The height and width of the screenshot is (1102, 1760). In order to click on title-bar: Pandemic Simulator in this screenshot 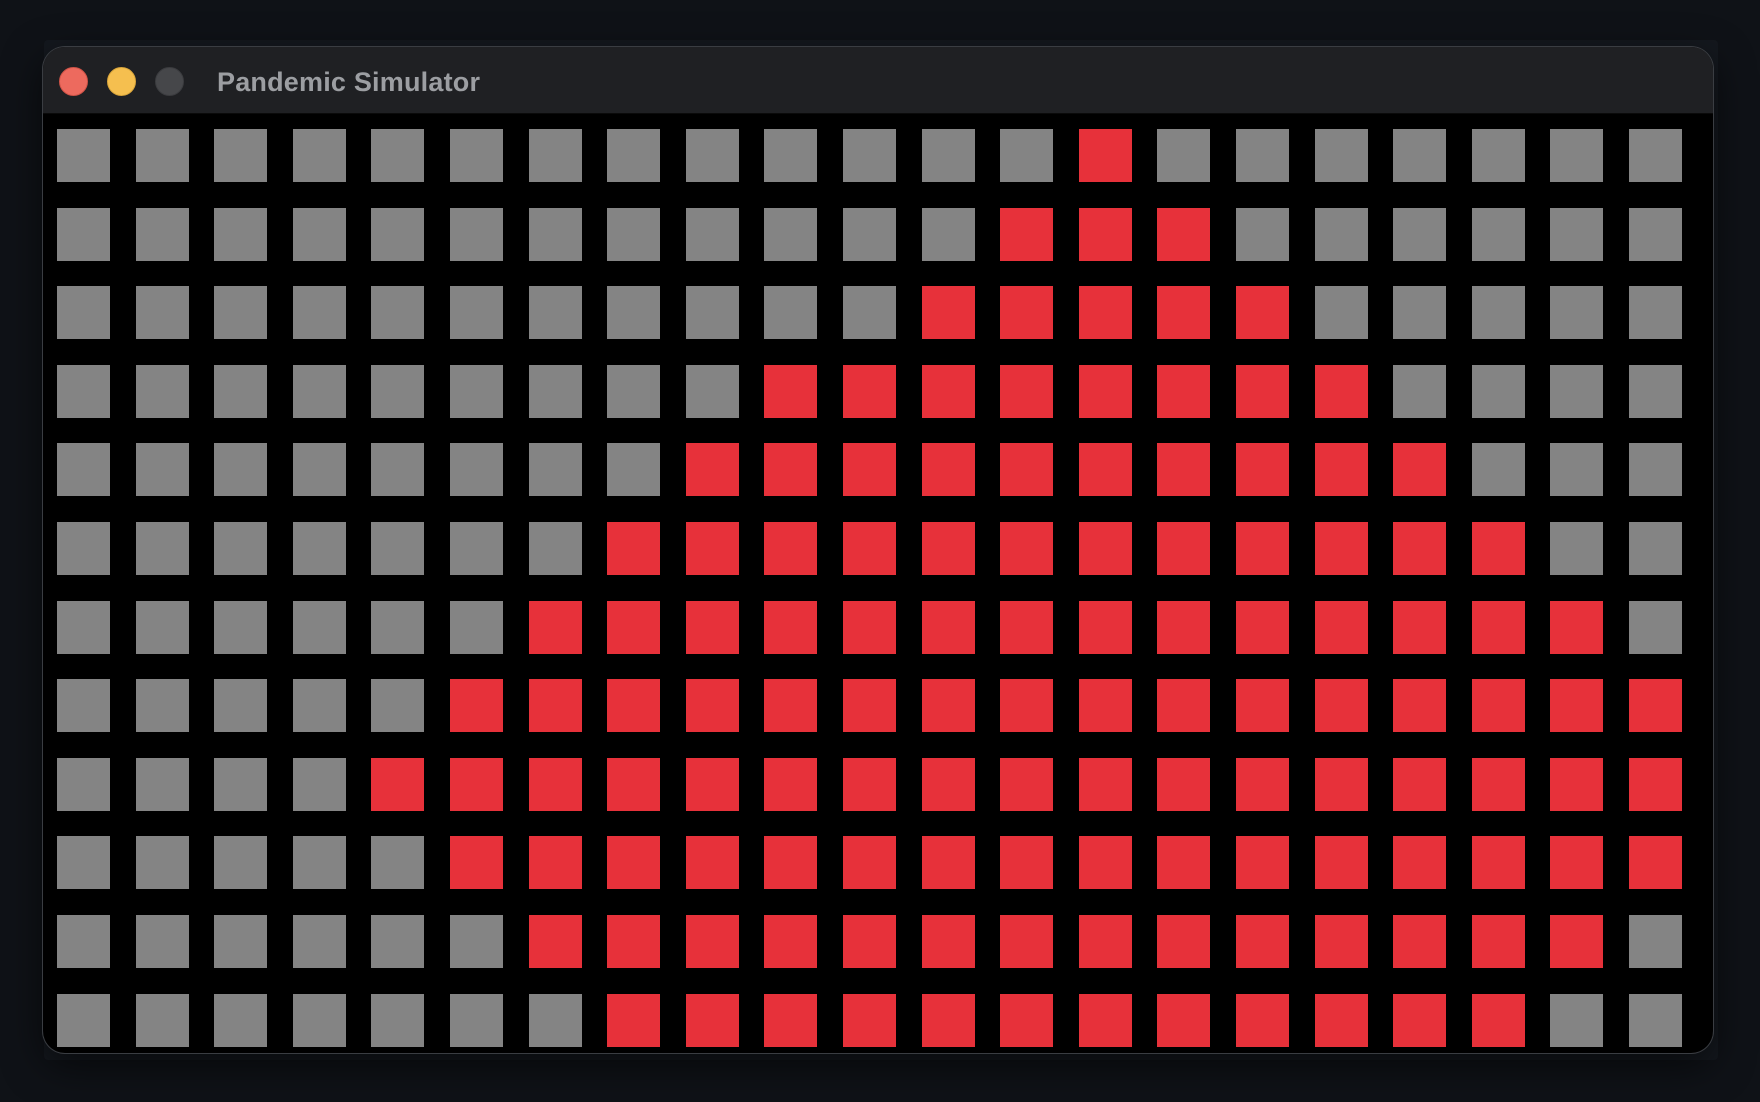, I will do `click(878, 80)`.